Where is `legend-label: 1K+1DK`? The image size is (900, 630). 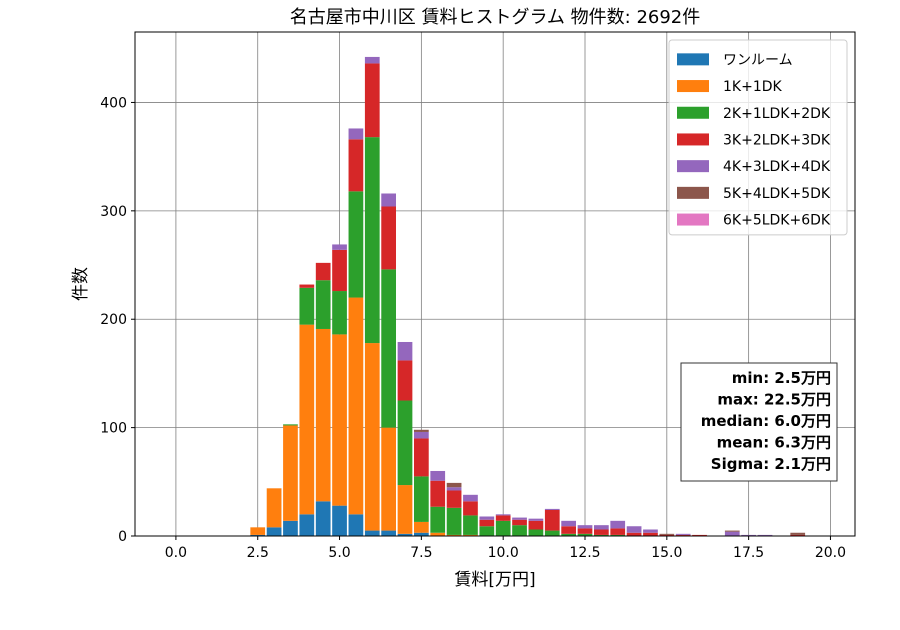 legend-label: 1K+1DK is located at coordinates (753, 87).